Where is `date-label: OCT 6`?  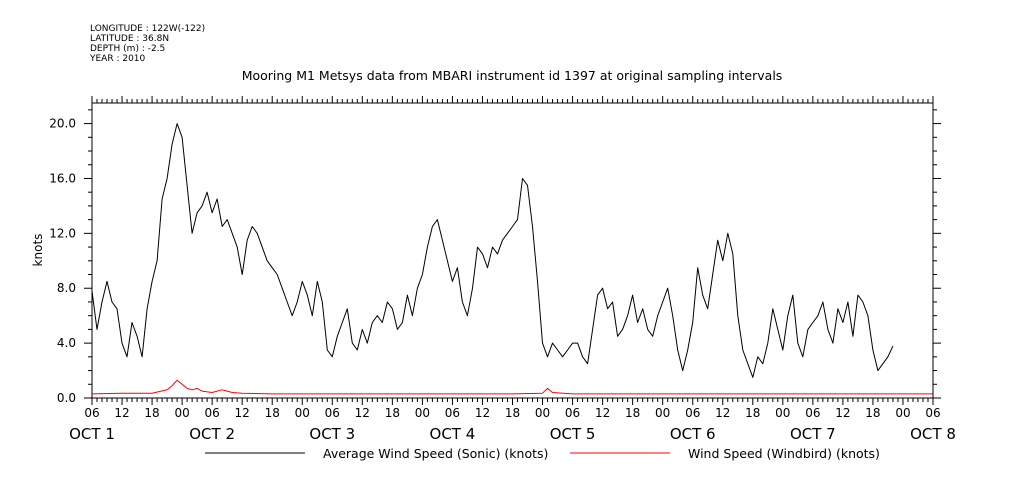
date-label: OCT 6 is located at coordinates (693, 434).